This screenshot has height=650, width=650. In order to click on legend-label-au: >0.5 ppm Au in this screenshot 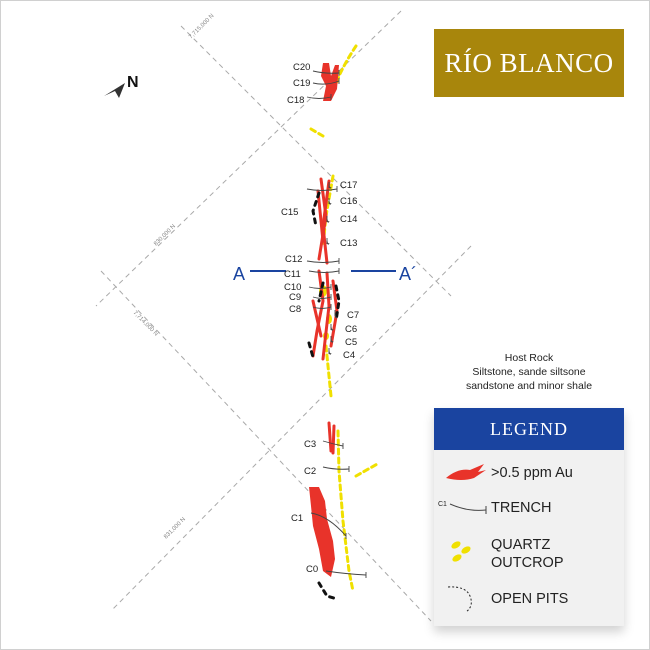, I will do `click(532, 473)`.